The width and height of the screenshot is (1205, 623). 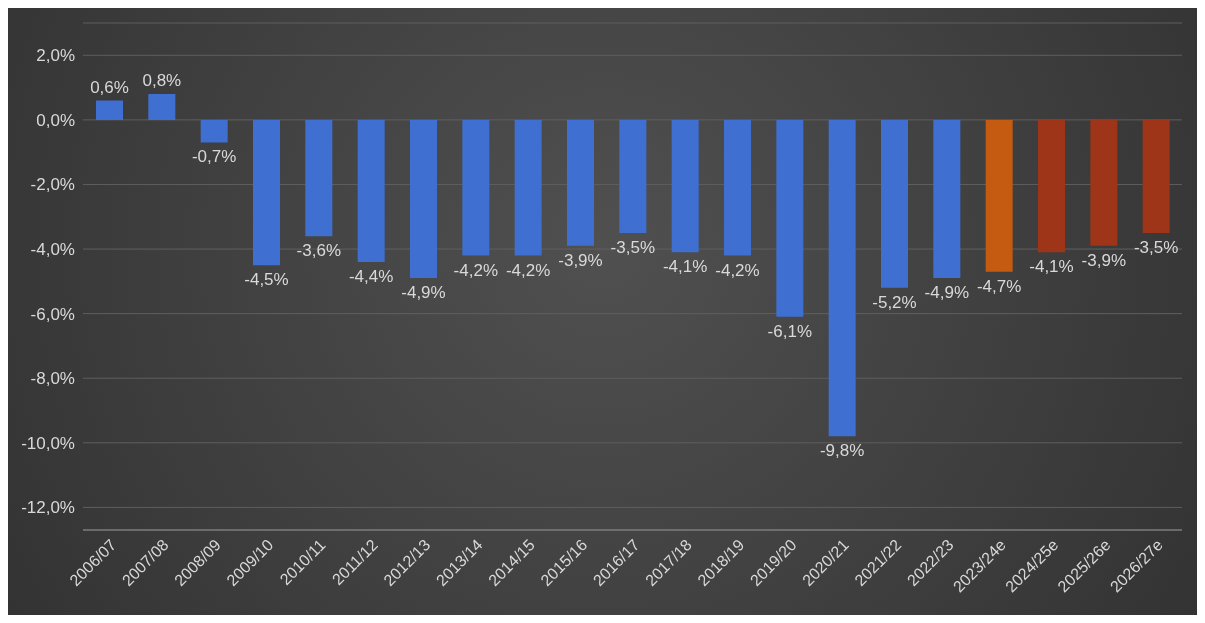 I want to click on y-tick-label: -2,0%, so click(x=52, y=185).